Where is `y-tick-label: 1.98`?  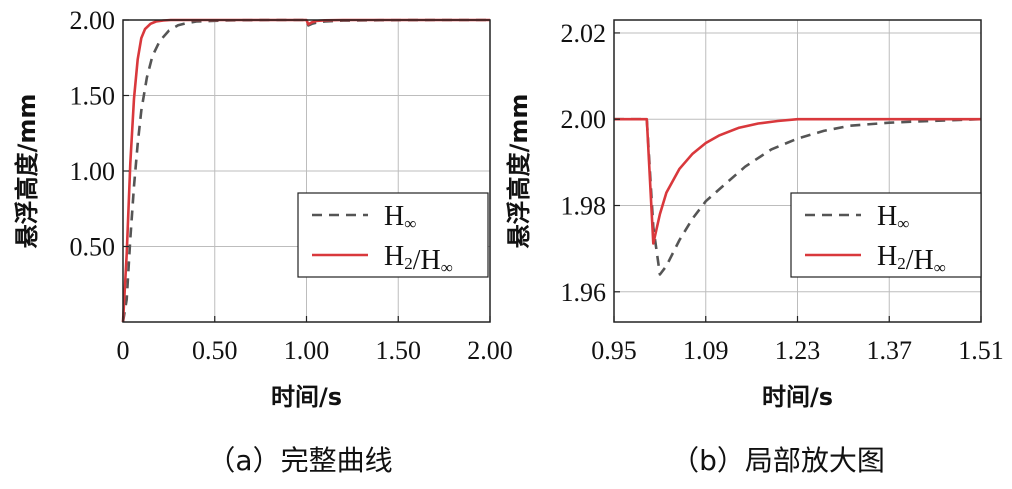 y-tick-label: 1.98 is located at coordinates (584, 206).